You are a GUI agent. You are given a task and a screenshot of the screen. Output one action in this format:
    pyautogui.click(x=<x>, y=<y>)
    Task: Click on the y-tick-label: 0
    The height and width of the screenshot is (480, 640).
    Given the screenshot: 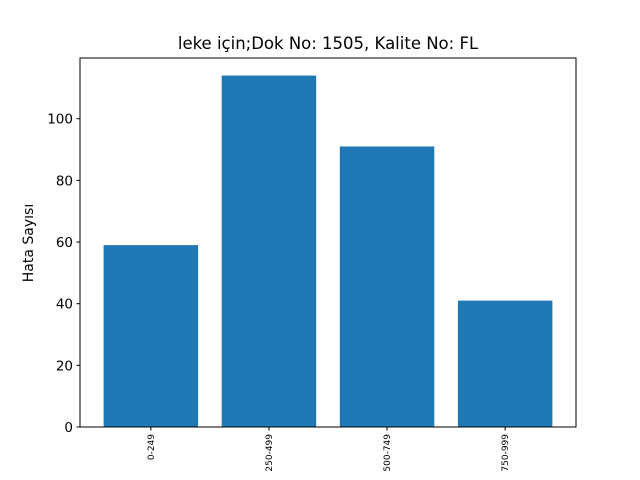 What is the action you would take?
    pyautogui.click(x=68, y=428)
    